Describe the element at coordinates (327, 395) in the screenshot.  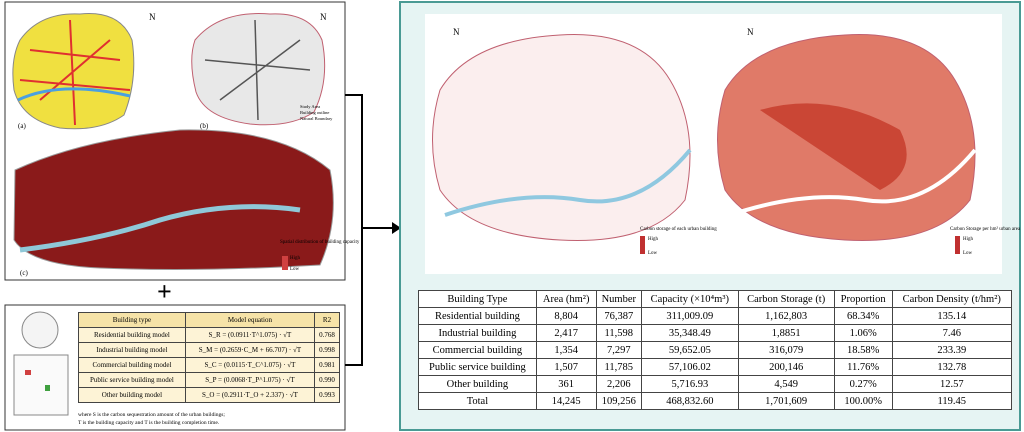
I see `table-cell: 0.993` at that location.